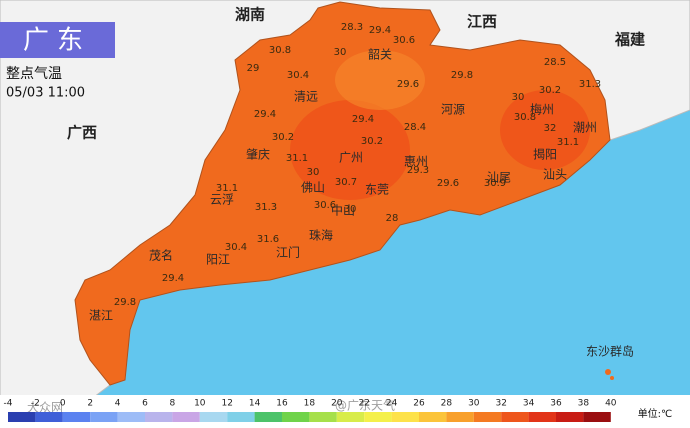 The image size is (690, 428). I want to click on city-label: 肇庆, so click(258, 154).